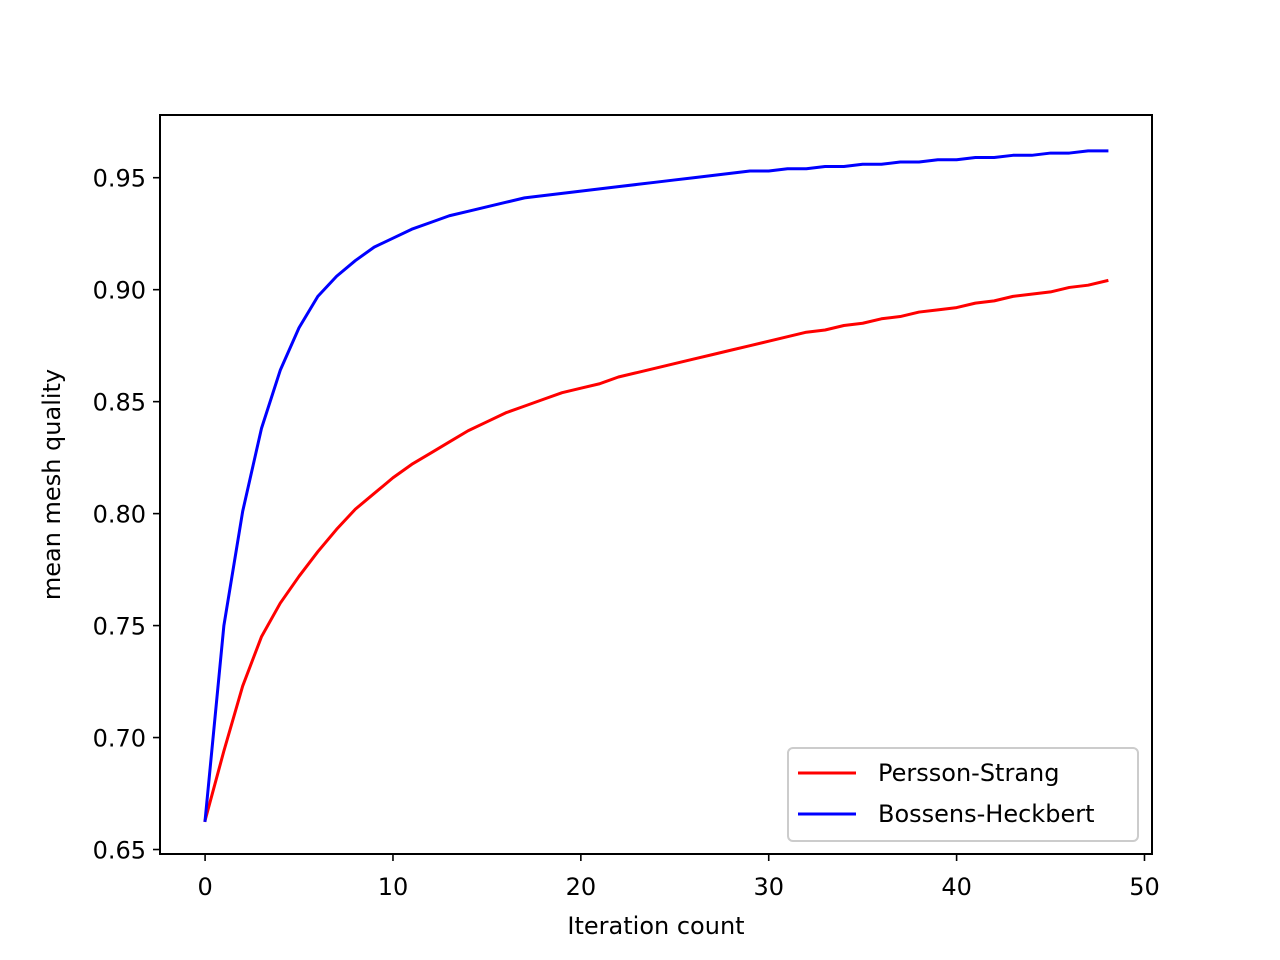 This screenshot has height=960, width=1280. Describe the element at coordinates (119, 739) in the screenshot. I see `y-tick-label: 0.70` at that location.